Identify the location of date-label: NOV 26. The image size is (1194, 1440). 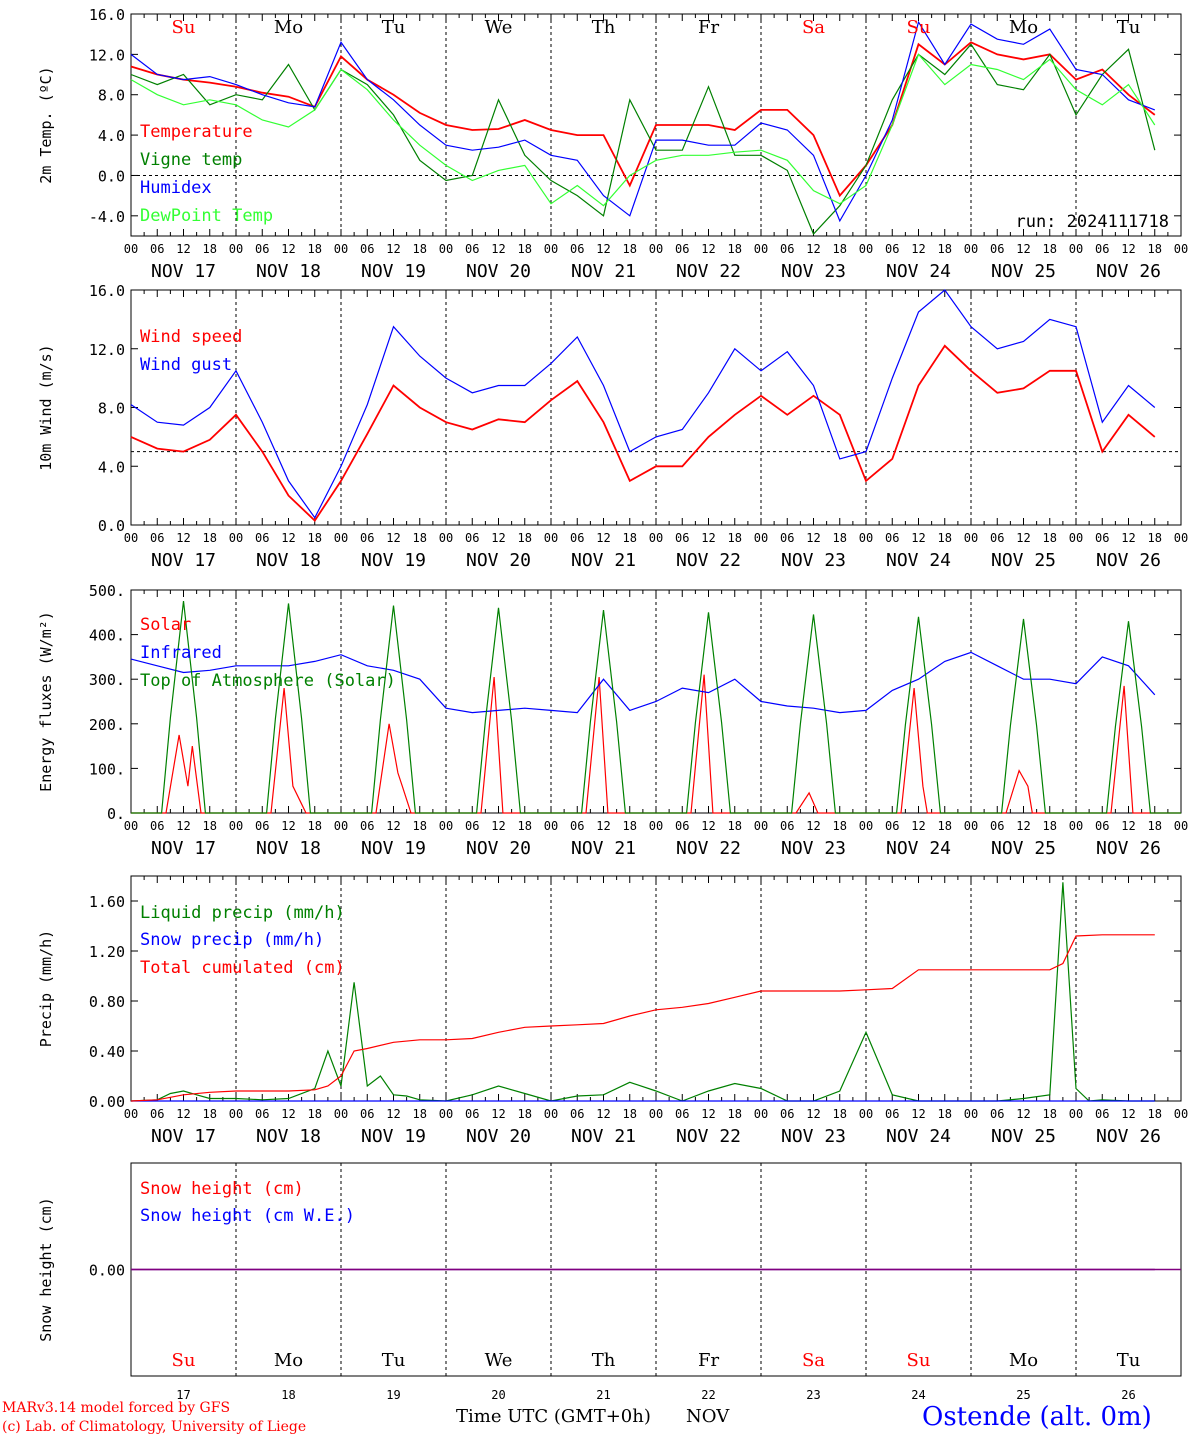
(1128, 1136).